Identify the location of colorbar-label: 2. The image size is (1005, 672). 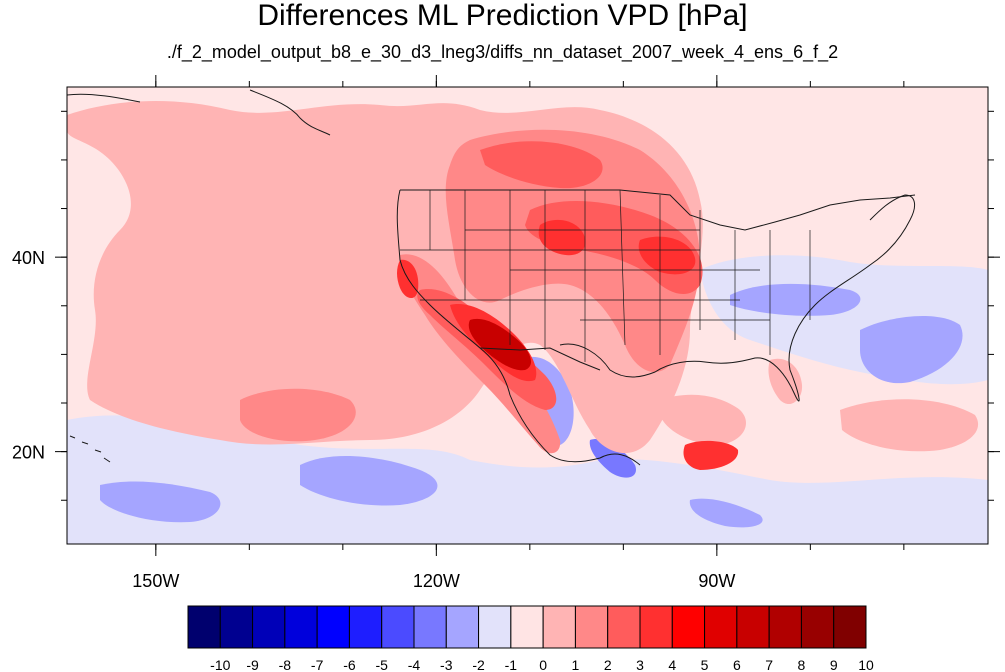
(608, 664).